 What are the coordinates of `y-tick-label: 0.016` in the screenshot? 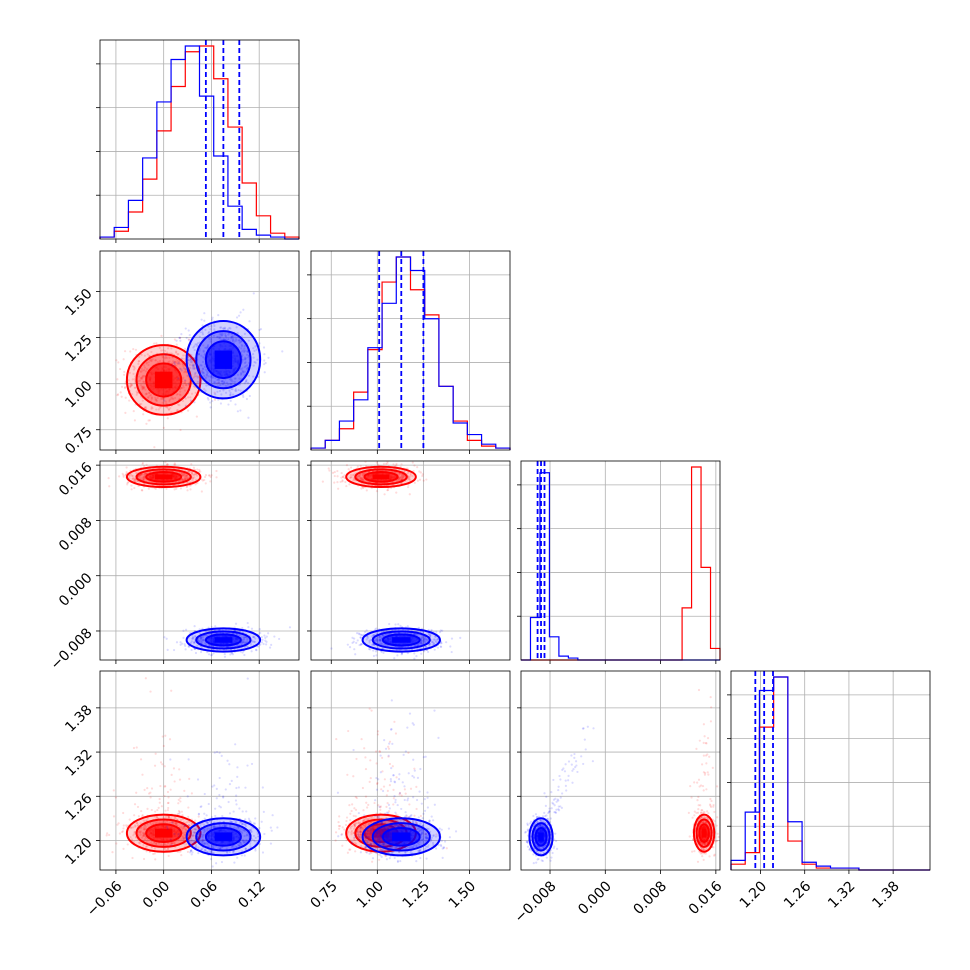 It's located at (76, 479).